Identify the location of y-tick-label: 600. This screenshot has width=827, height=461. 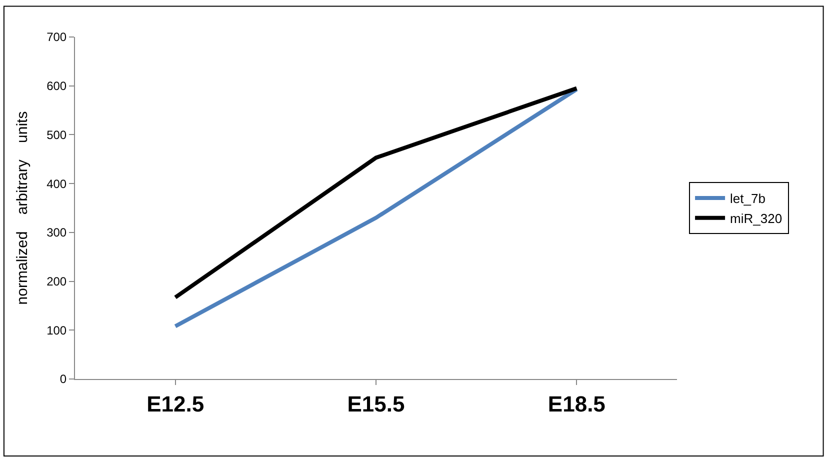
(56, 86).